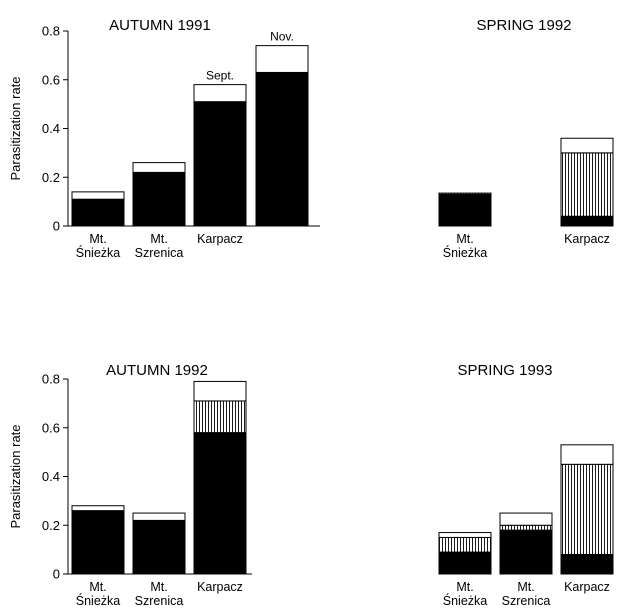 The width and height of the screenshot is (618, 608). What do you see at coordinates (157, 370) in the screenshot?
I see `panel-title: AUTUMN 1992` at bounding box center [157, 370].